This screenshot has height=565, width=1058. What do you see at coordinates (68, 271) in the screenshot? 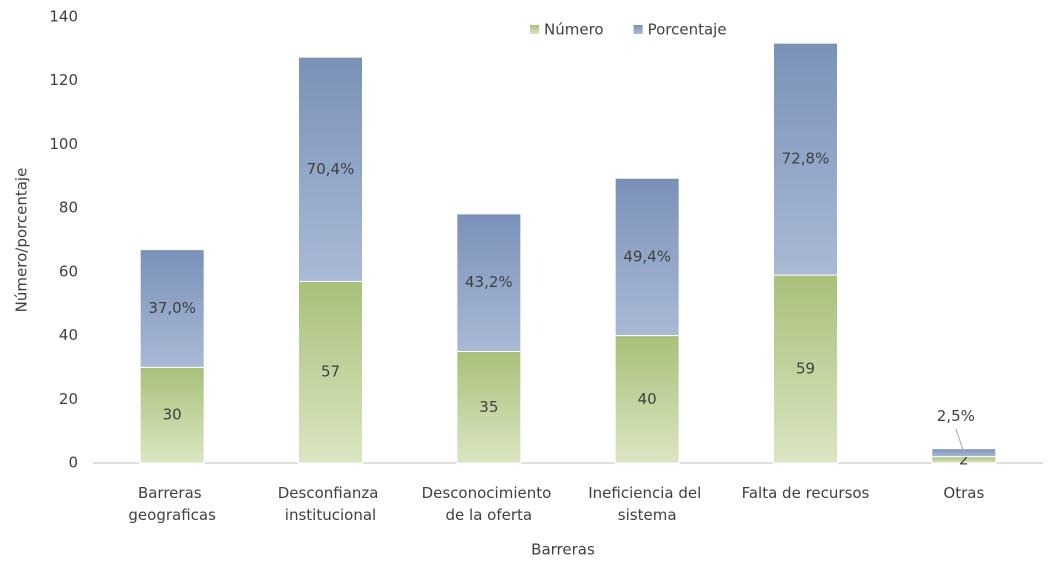
I see `y-tick-label: 60` at bounding box center [68, 271].